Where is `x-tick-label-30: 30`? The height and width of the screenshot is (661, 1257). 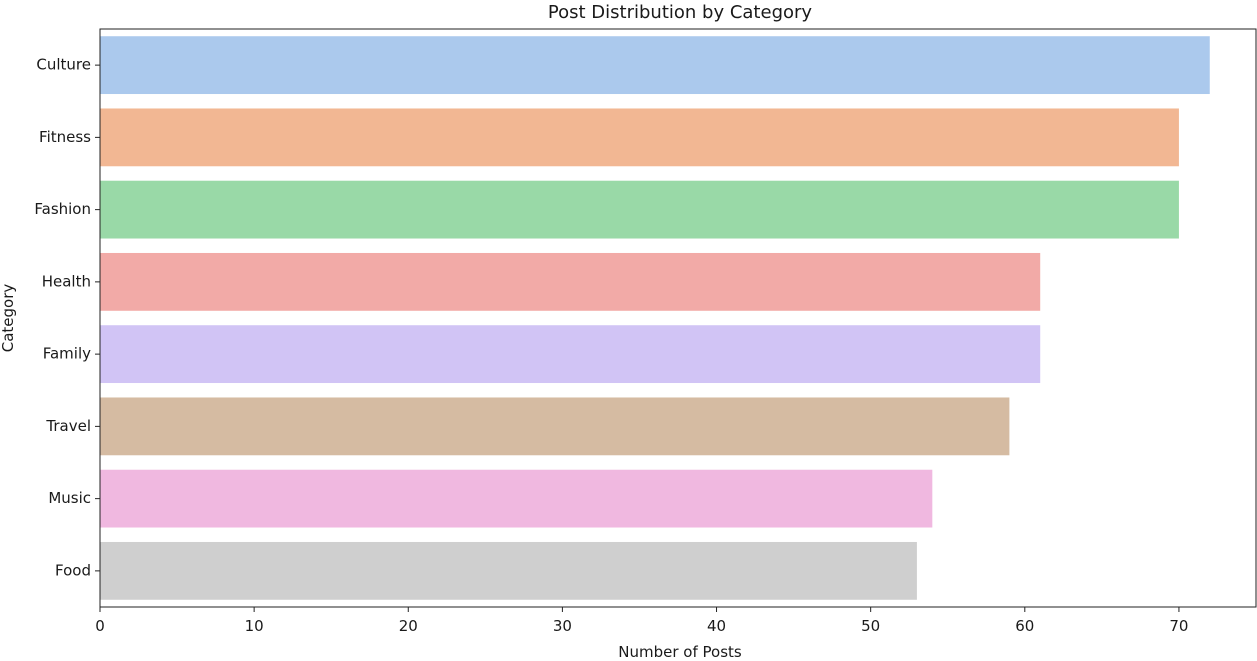 x-tick-label-30: 30 is located at coordinates (562, 626).